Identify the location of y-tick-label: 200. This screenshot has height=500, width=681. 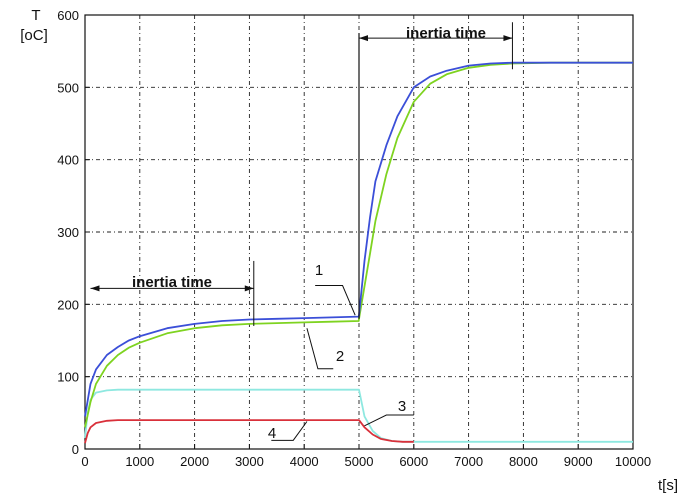
(68, 304).